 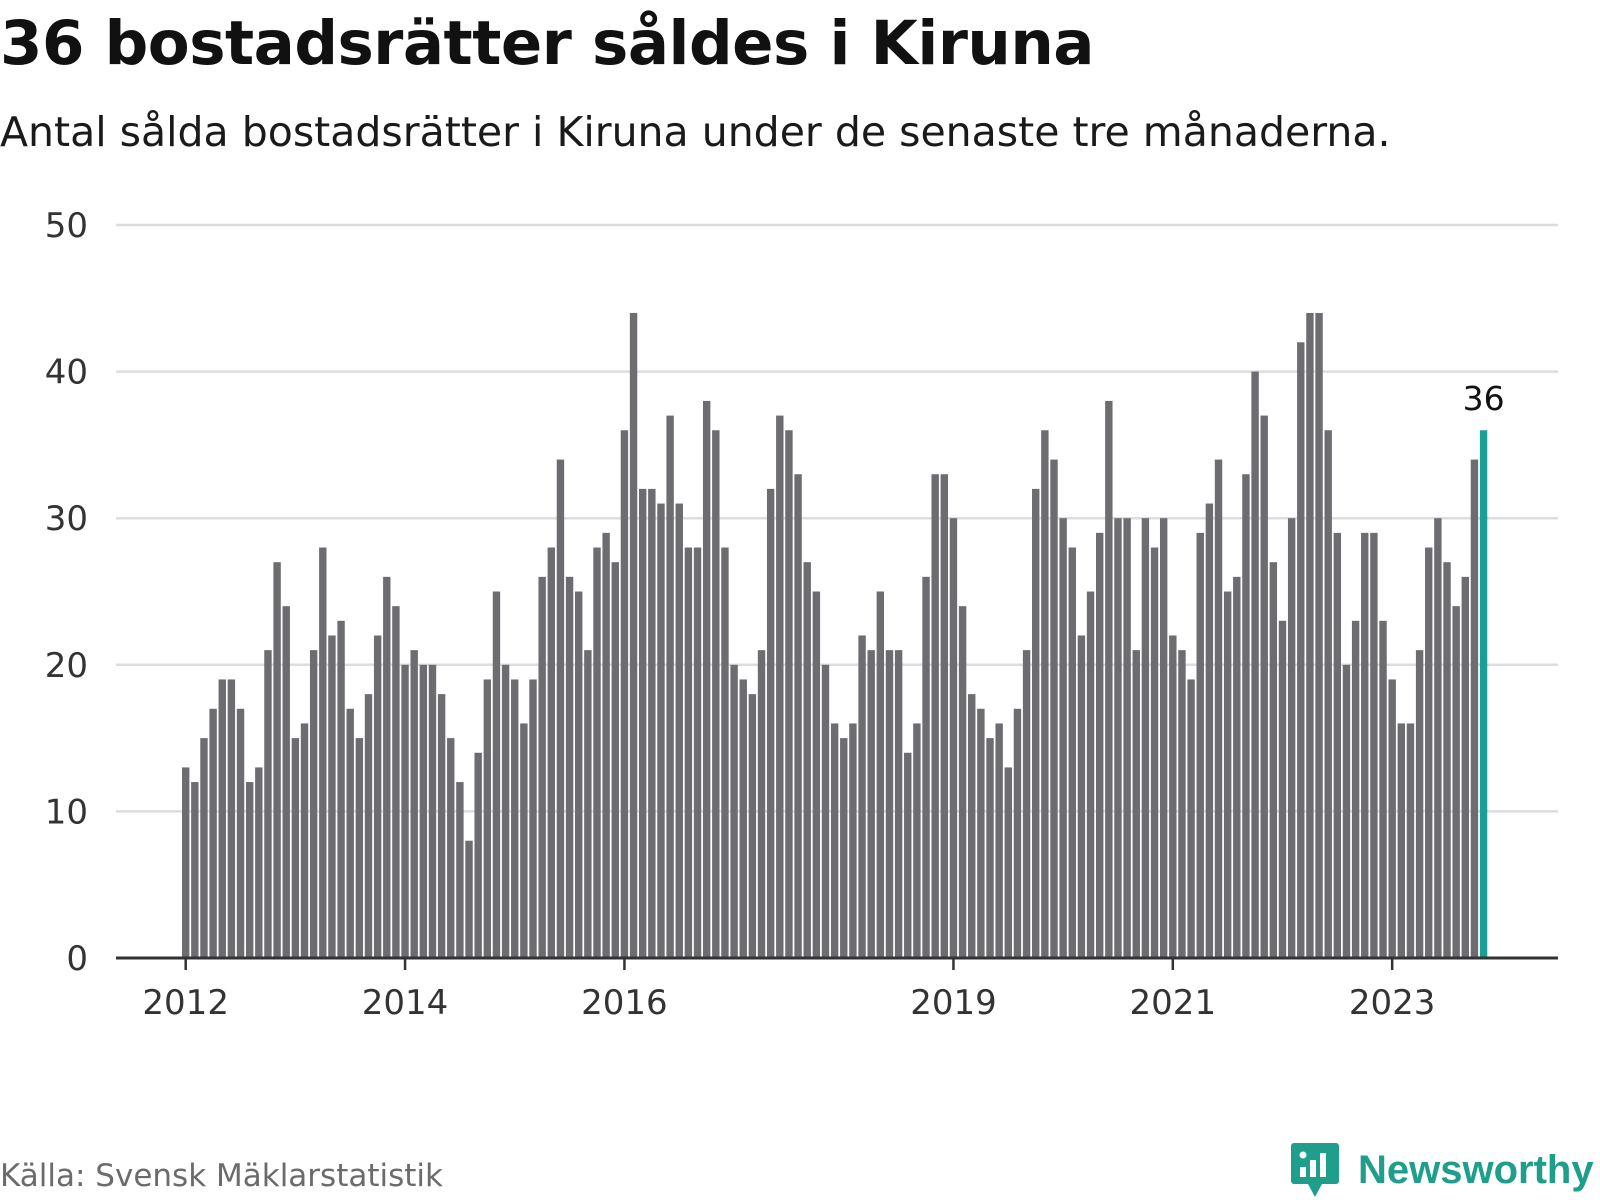 I want to click on last-value-label: 36, so click(x=1484, y=398).